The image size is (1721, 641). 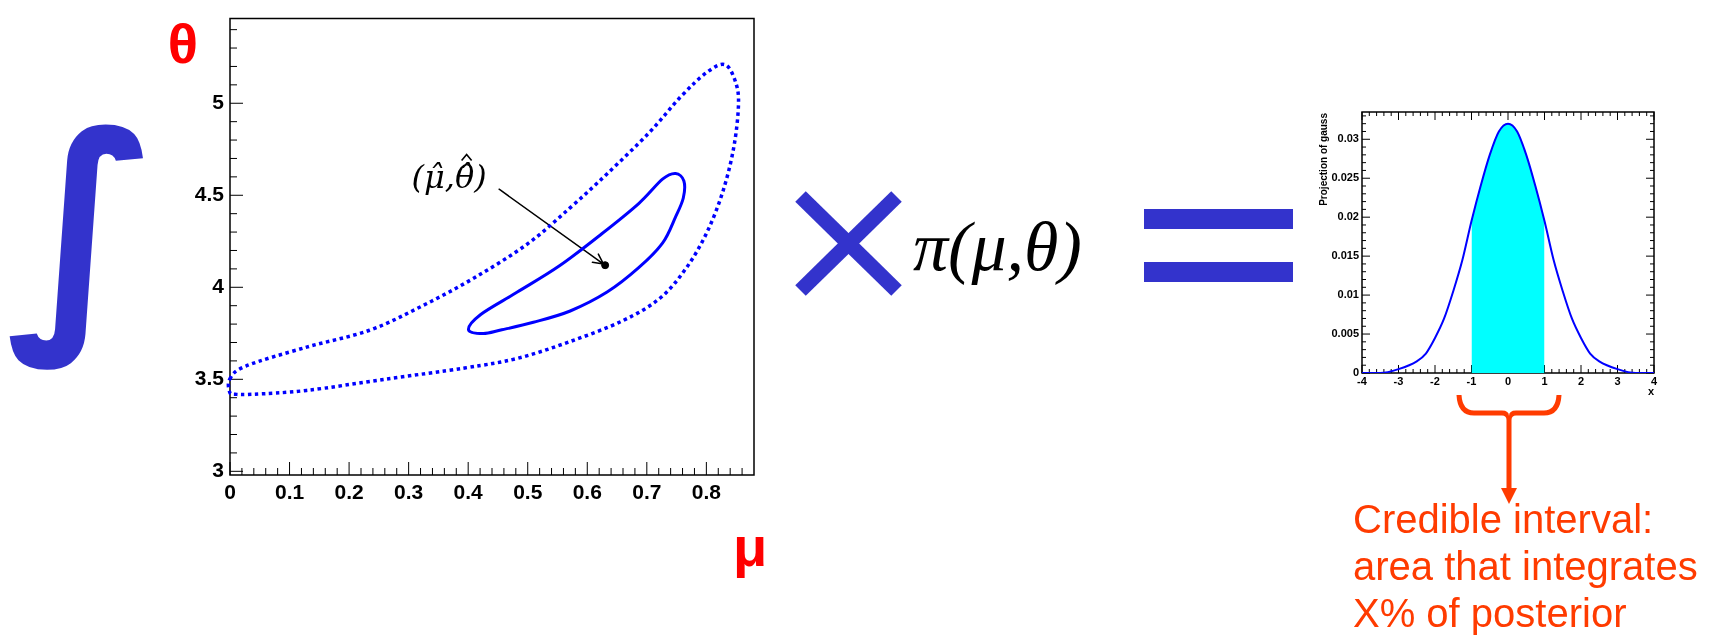 I want to click on annotation: (μ̂,θ̂), so click(x=449, y=176).